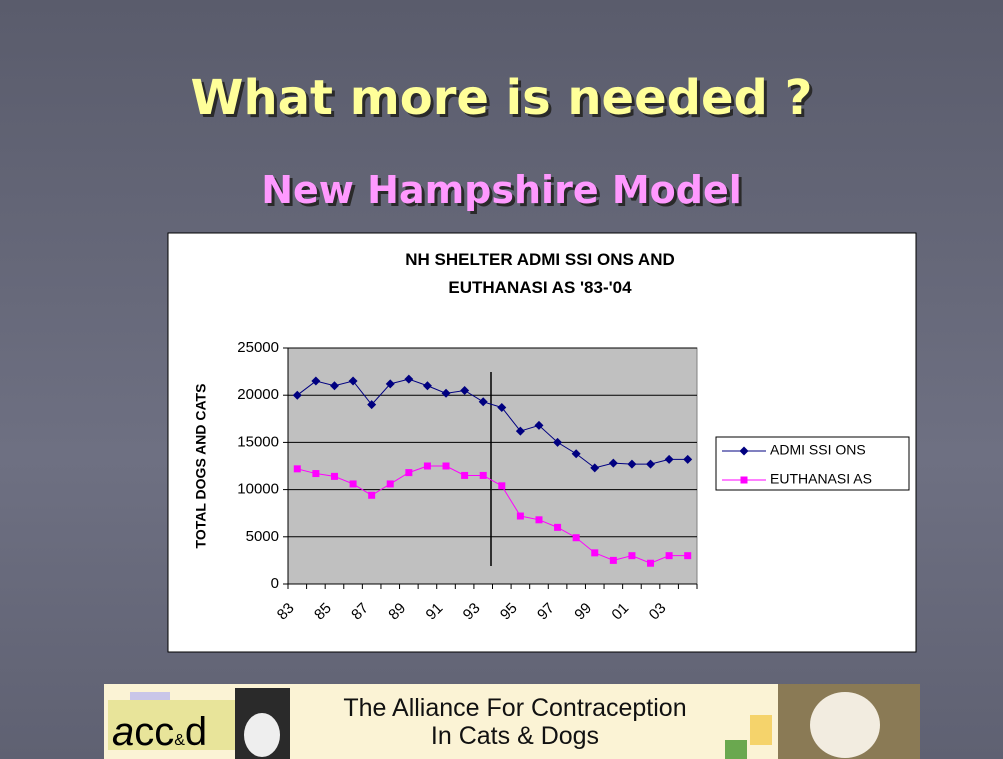  I want to click on y-tick-label: 0, so click(275, 583).